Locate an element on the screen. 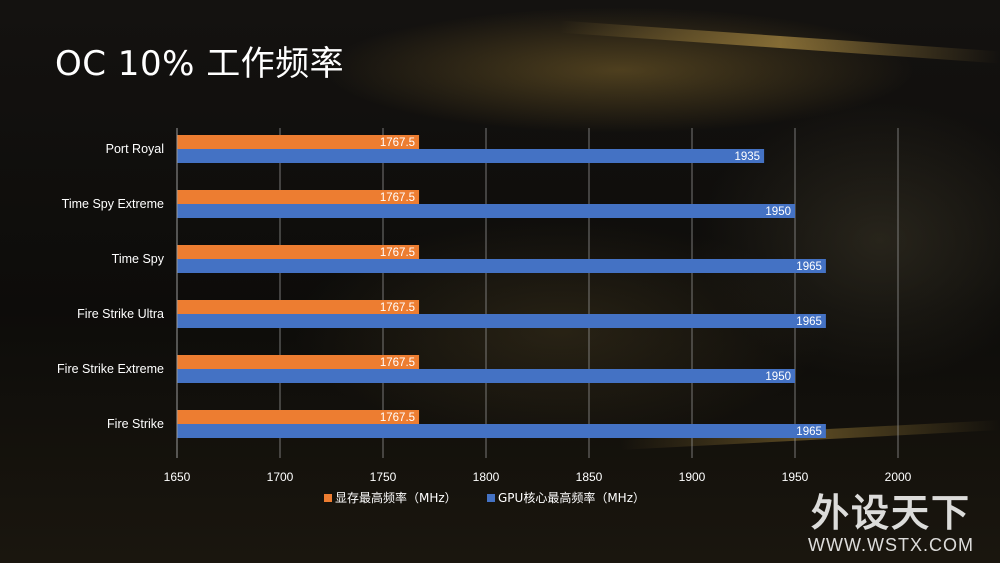 This screenshot has width=1000, height=563. watermark: 外设天下 WWW.WSTX.COM is located at coordinates (891, 519).